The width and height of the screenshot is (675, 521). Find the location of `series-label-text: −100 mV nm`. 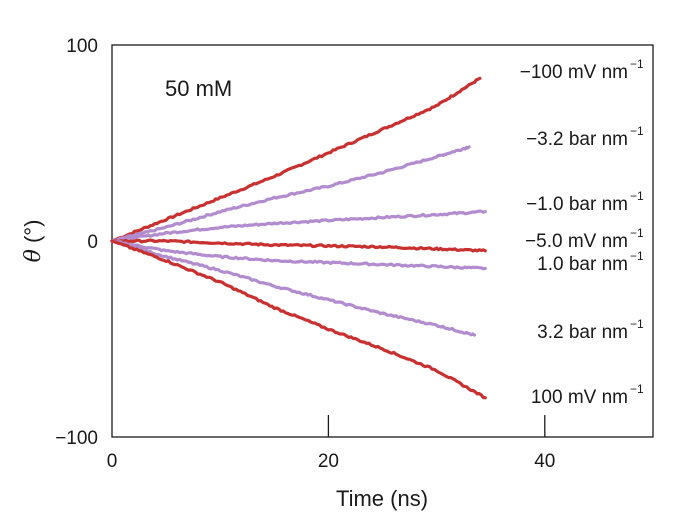

series-label-text: −100 mV nm is located at coordinates (574, 72).